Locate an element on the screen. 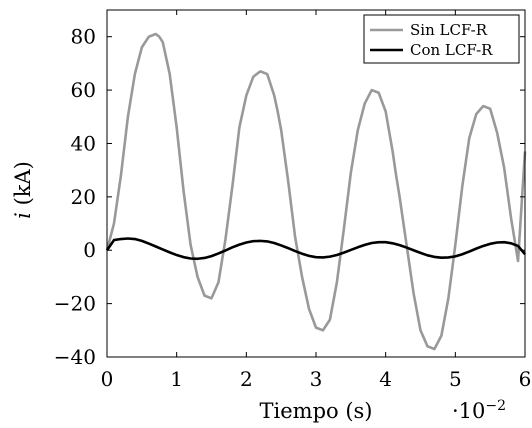 The height and width of the screenshot is (428, 532). x-tick-label: 4 is located at coordinates (385, 379).